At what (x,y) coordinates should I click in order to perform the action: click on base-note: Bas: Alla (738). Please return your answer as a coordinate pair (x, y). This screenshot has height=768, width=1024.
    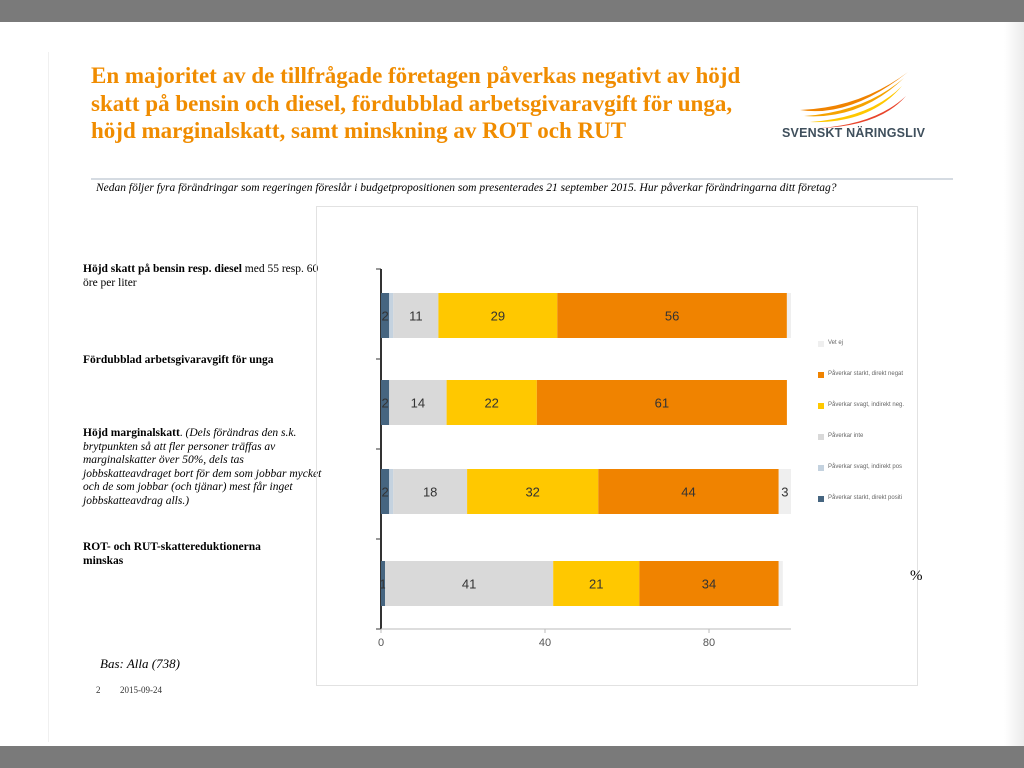
    Looking at the image, I should click on (140, 663).